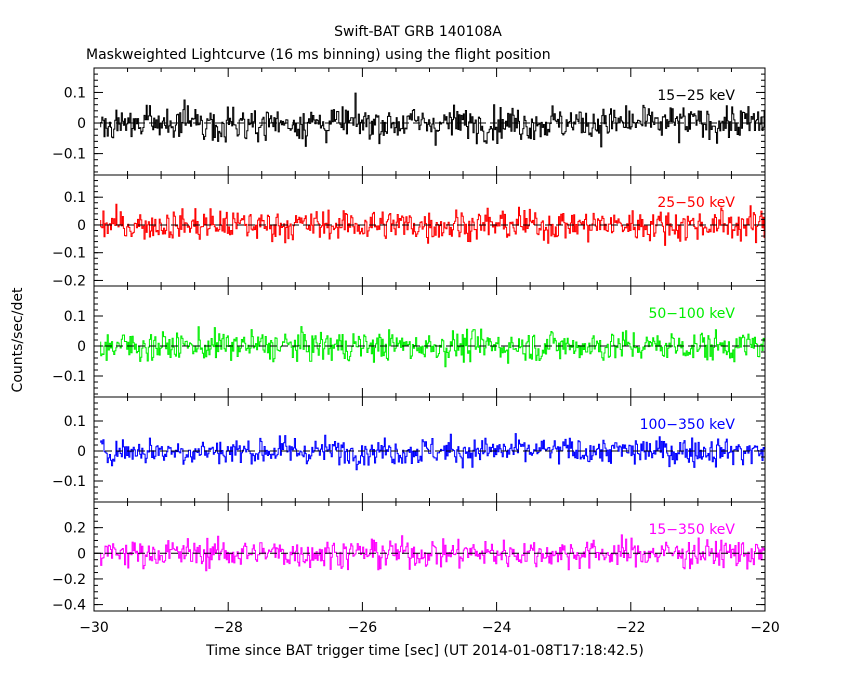 This screenshot has height=680, width=850. What do you see at coordinates (18, 339) in the screenshot?
I see `y-axis-label: Counts/sec/det` at bounding box center [18, 339].